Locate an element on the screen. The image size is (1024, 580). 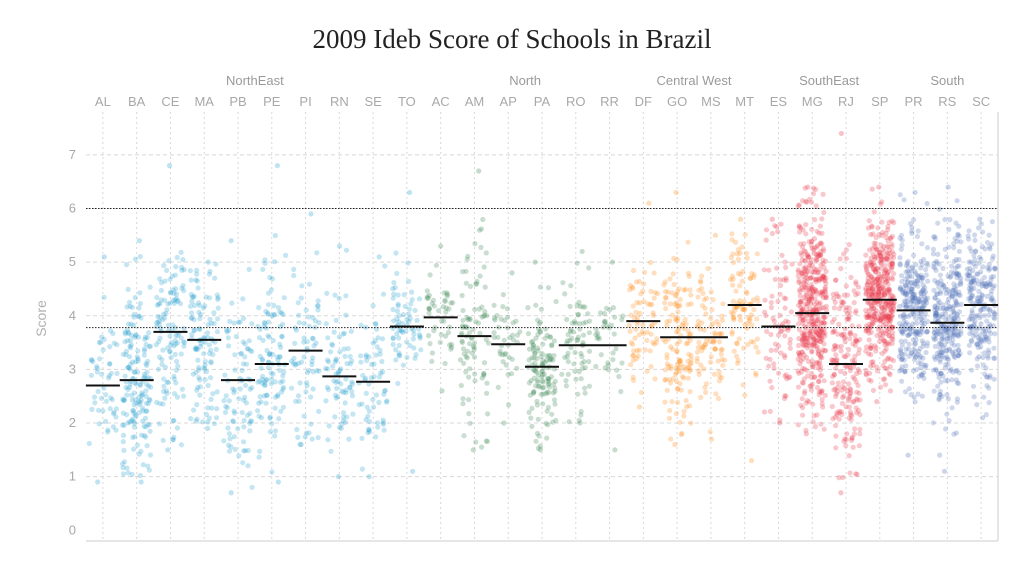
x-tick-label: DF is located at coordinates (643, 101).